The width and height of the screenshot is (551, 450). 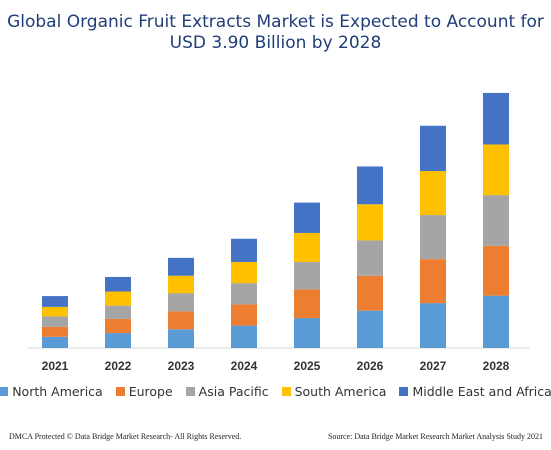 I want to click on bar-segment-2028-north-america, so click(x=496, y=321).